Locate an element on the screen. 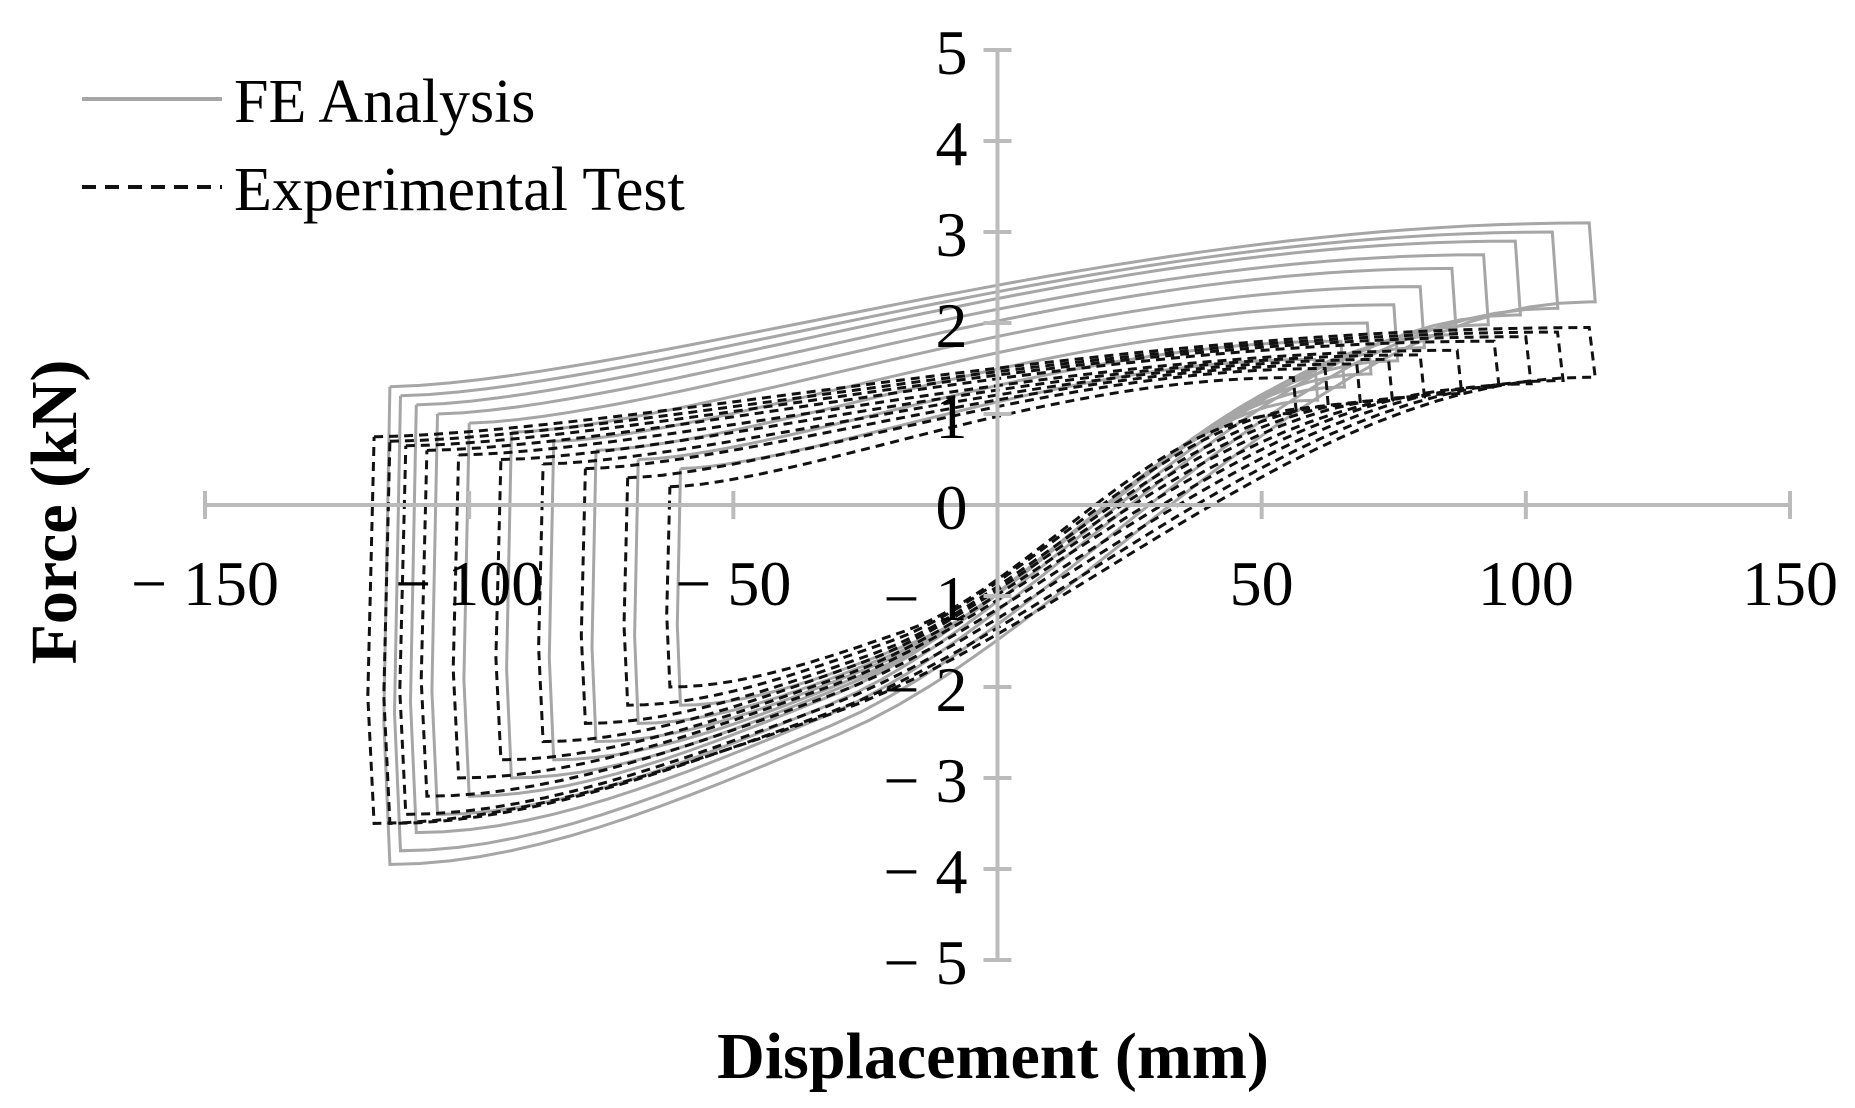 Image resolution: width=1855 pixels, height=1108 pixels. x-ticks: − 150 − 100 − 50 50 100 150 is located at coordinates (984, 555).